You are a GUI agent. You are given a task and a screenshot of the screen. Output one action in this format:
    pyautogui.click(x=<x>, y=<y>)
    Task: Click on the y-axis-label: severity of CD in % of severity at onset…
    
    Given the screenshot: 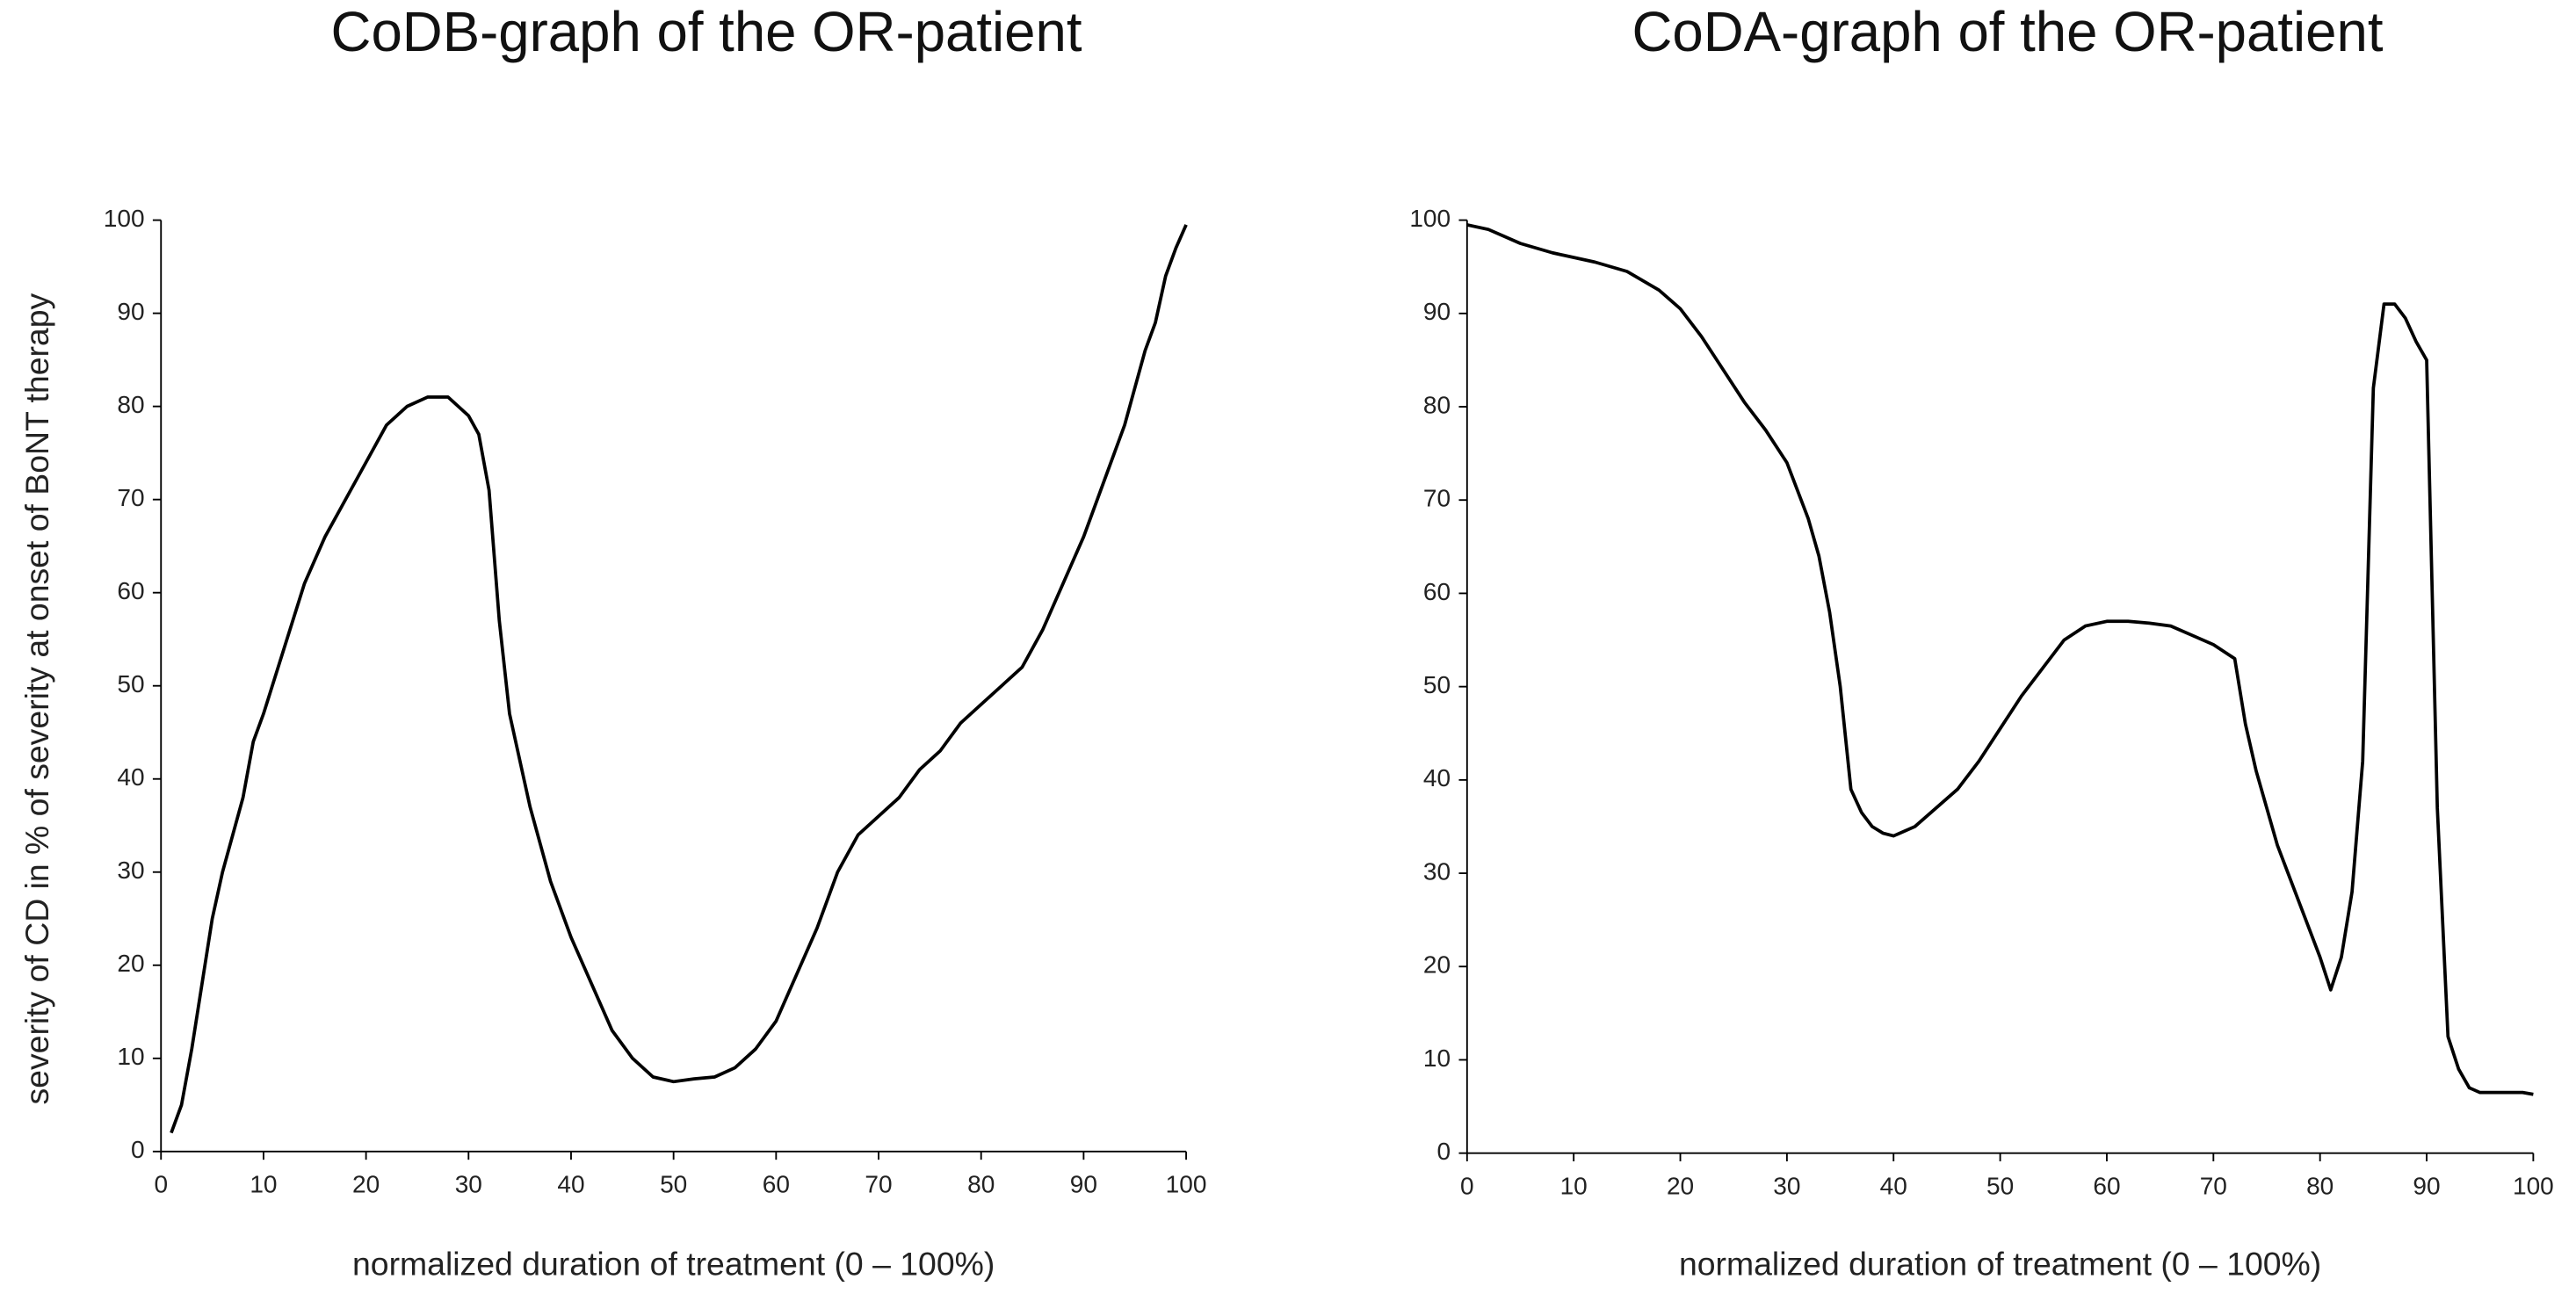 What is the action you would take?
    pyautogui.click(x=36, y=699)
    